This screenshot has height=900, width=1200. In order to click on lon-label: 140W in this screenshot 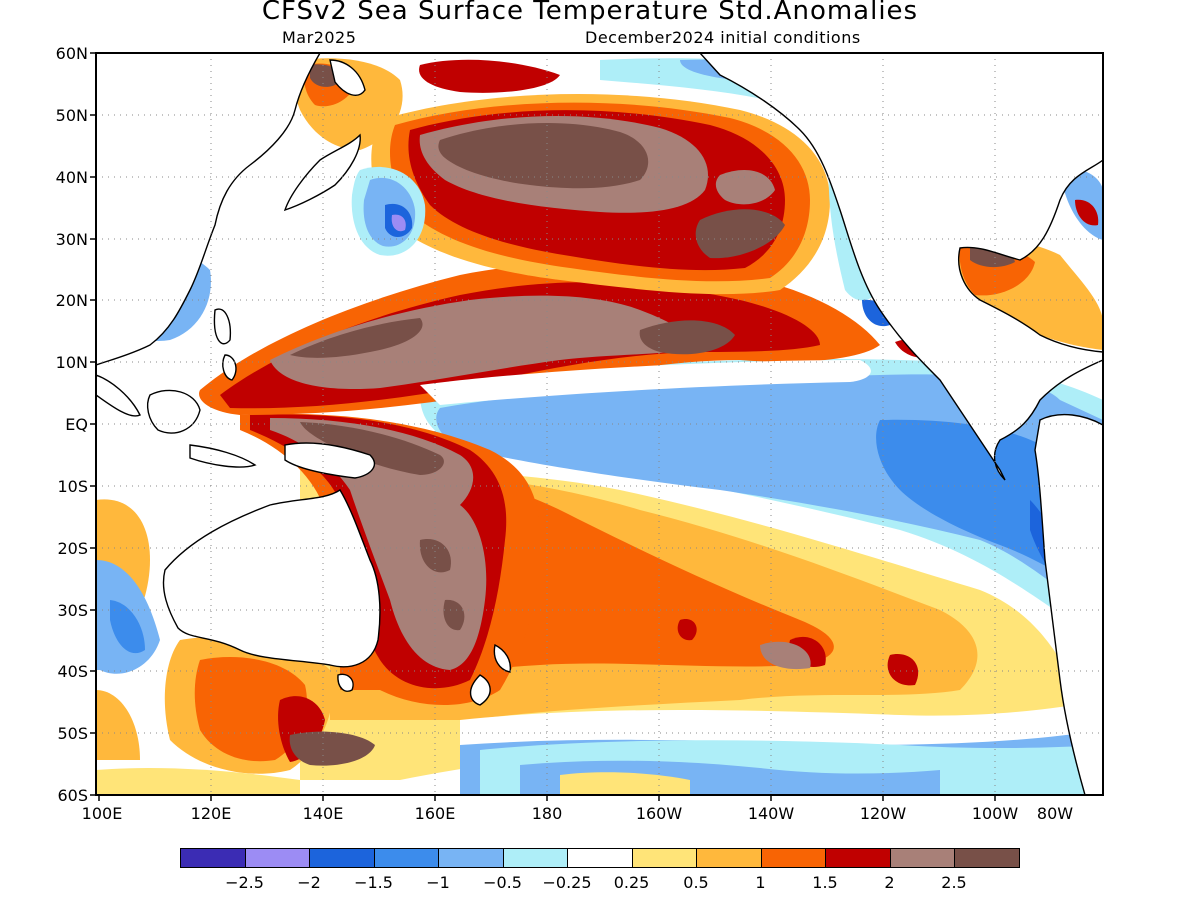, I will do `click(771, 813)`.